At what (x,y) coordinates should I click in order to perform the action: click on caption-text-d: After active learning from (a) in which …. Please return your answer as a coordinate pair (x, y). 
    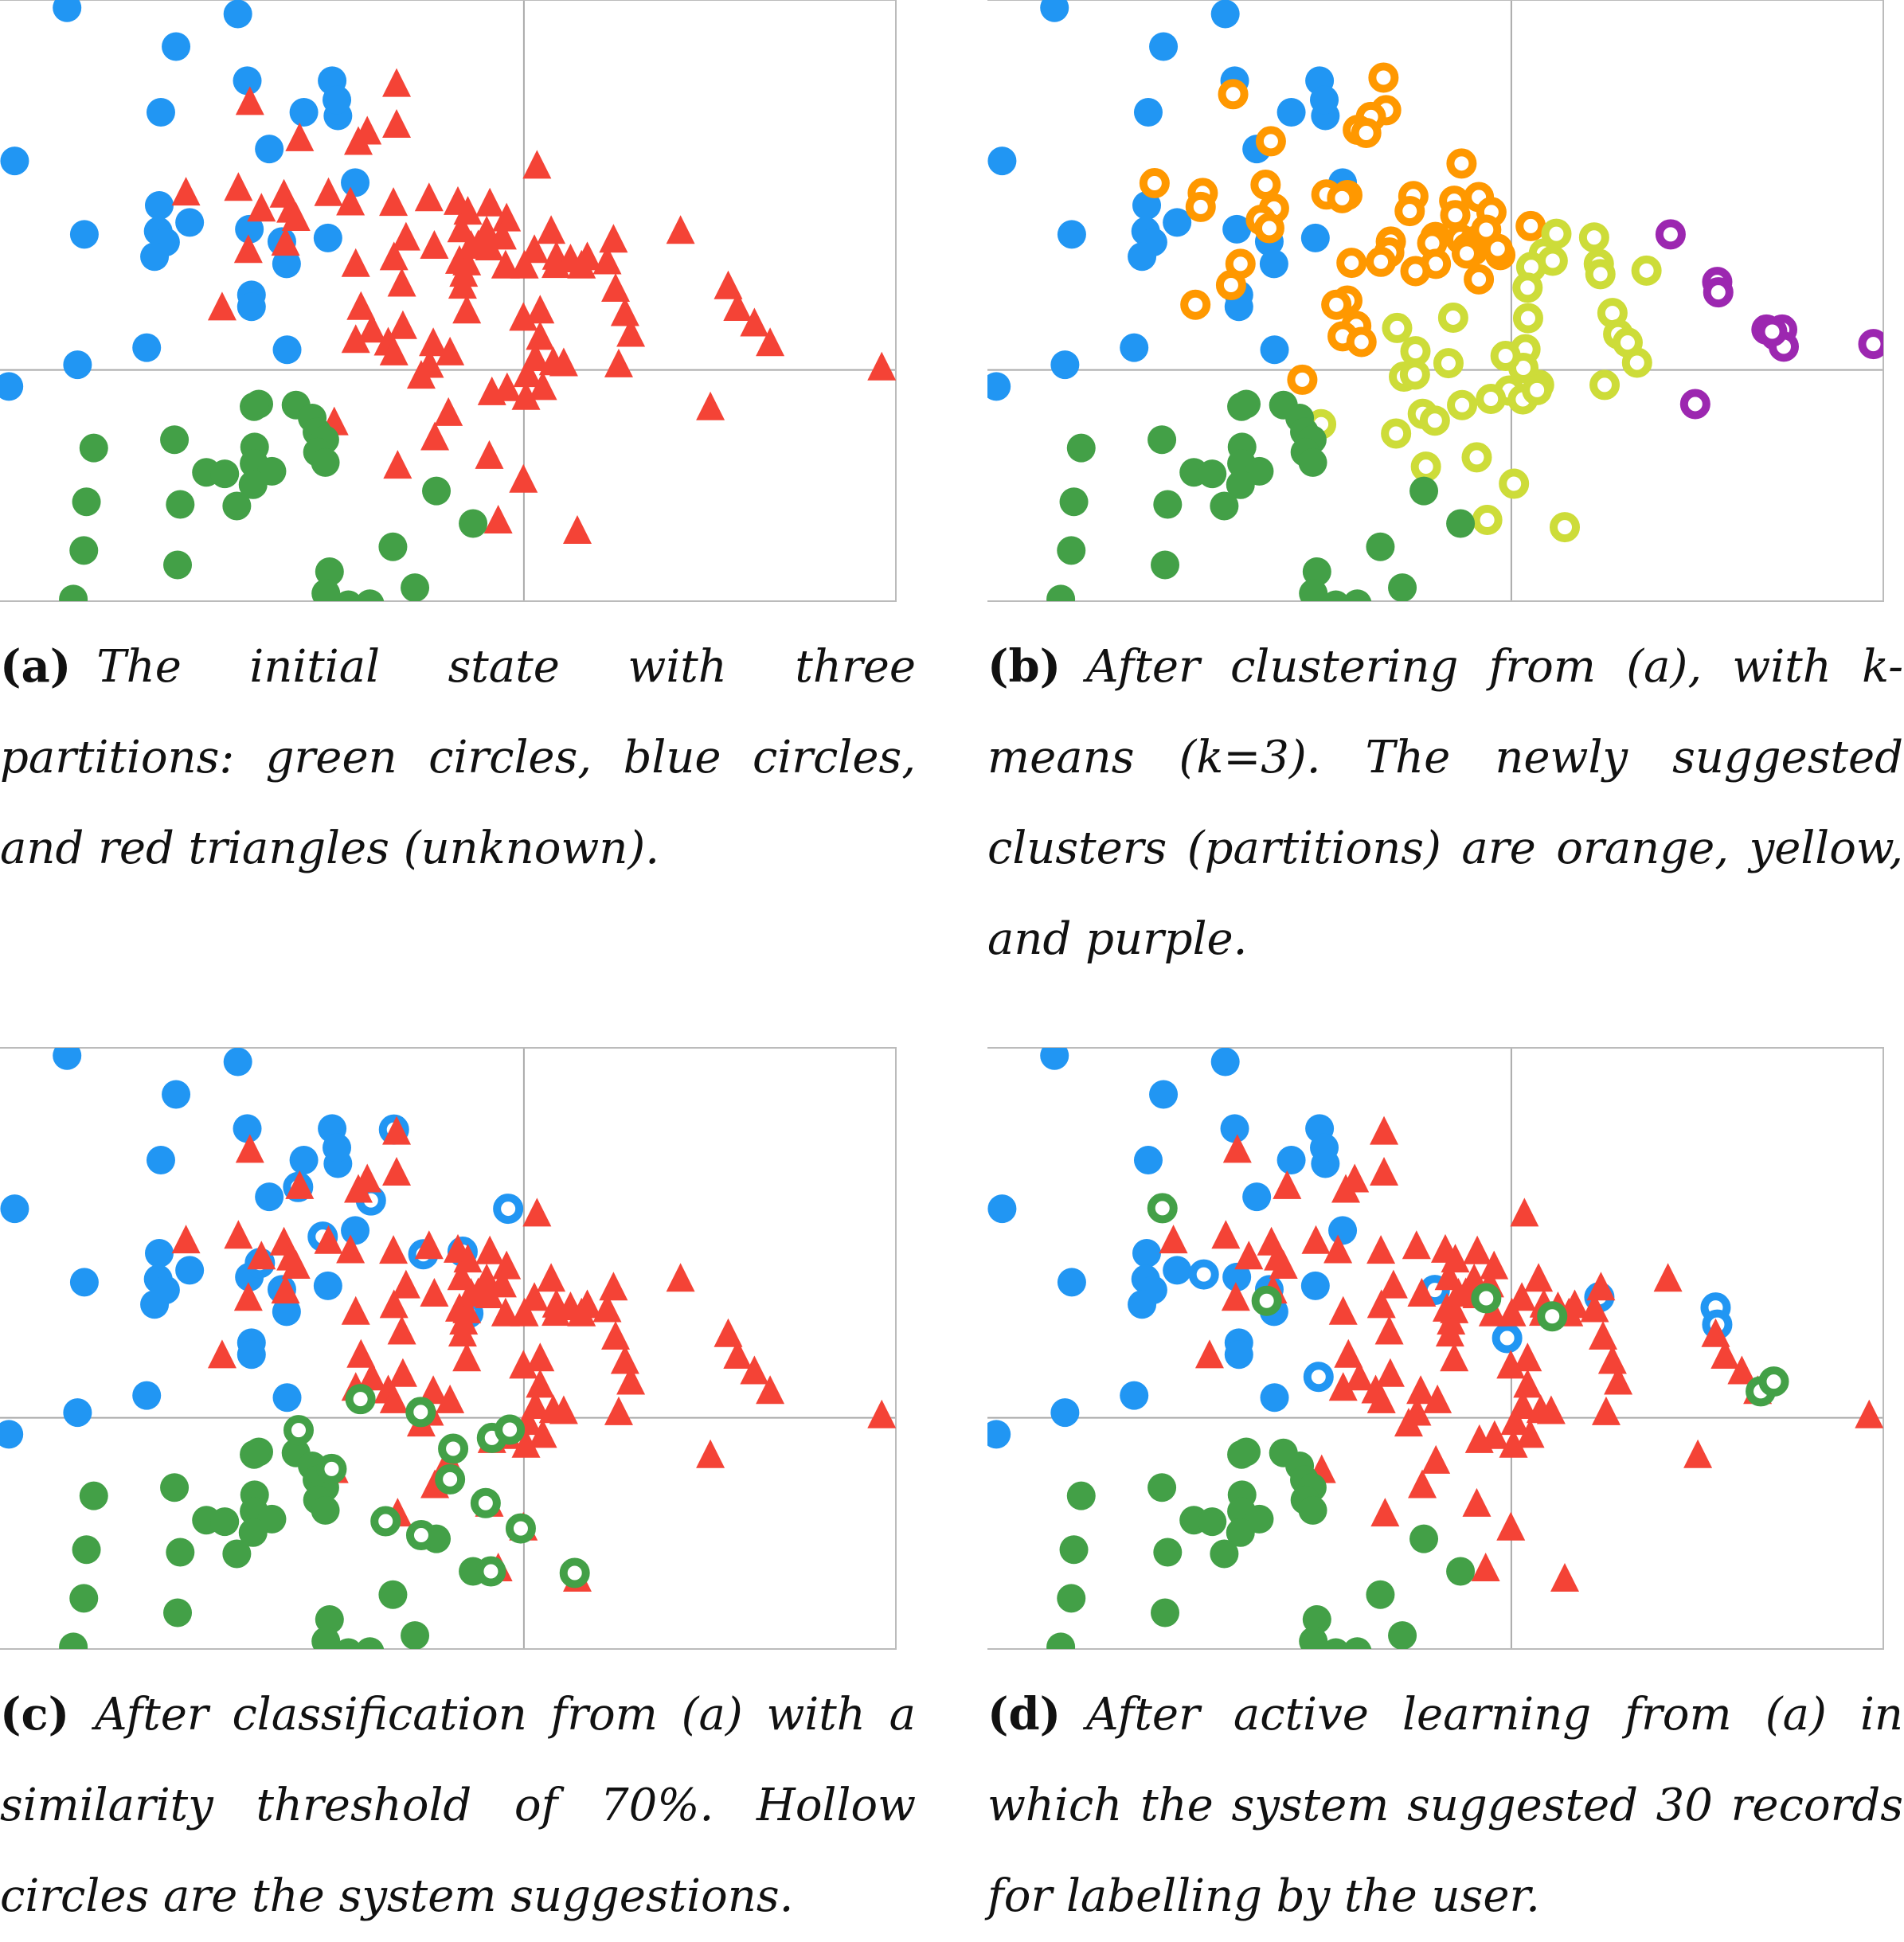
    Looking at the image, I should click on (1445, 1805).